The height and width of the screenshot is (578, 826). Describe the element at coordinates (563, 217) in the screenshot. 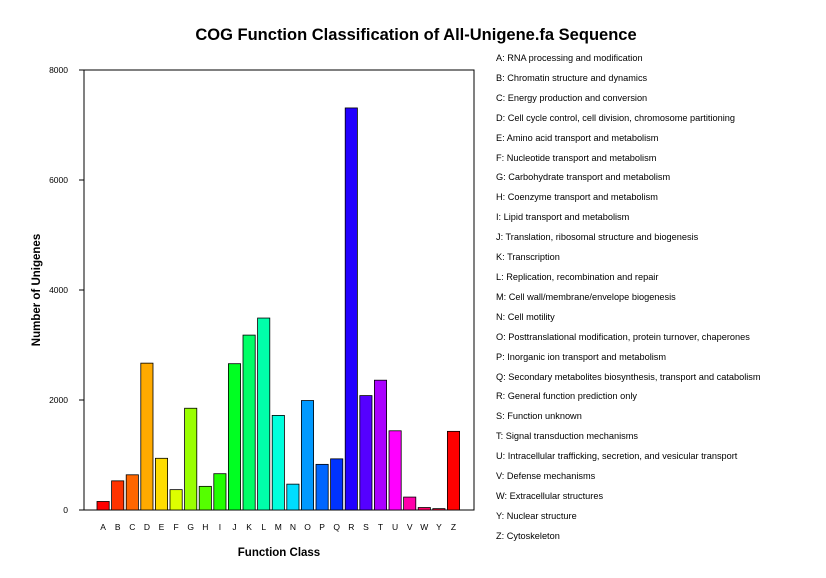

I see `legend-item: I: Lipid transport and metabolism` at that location.